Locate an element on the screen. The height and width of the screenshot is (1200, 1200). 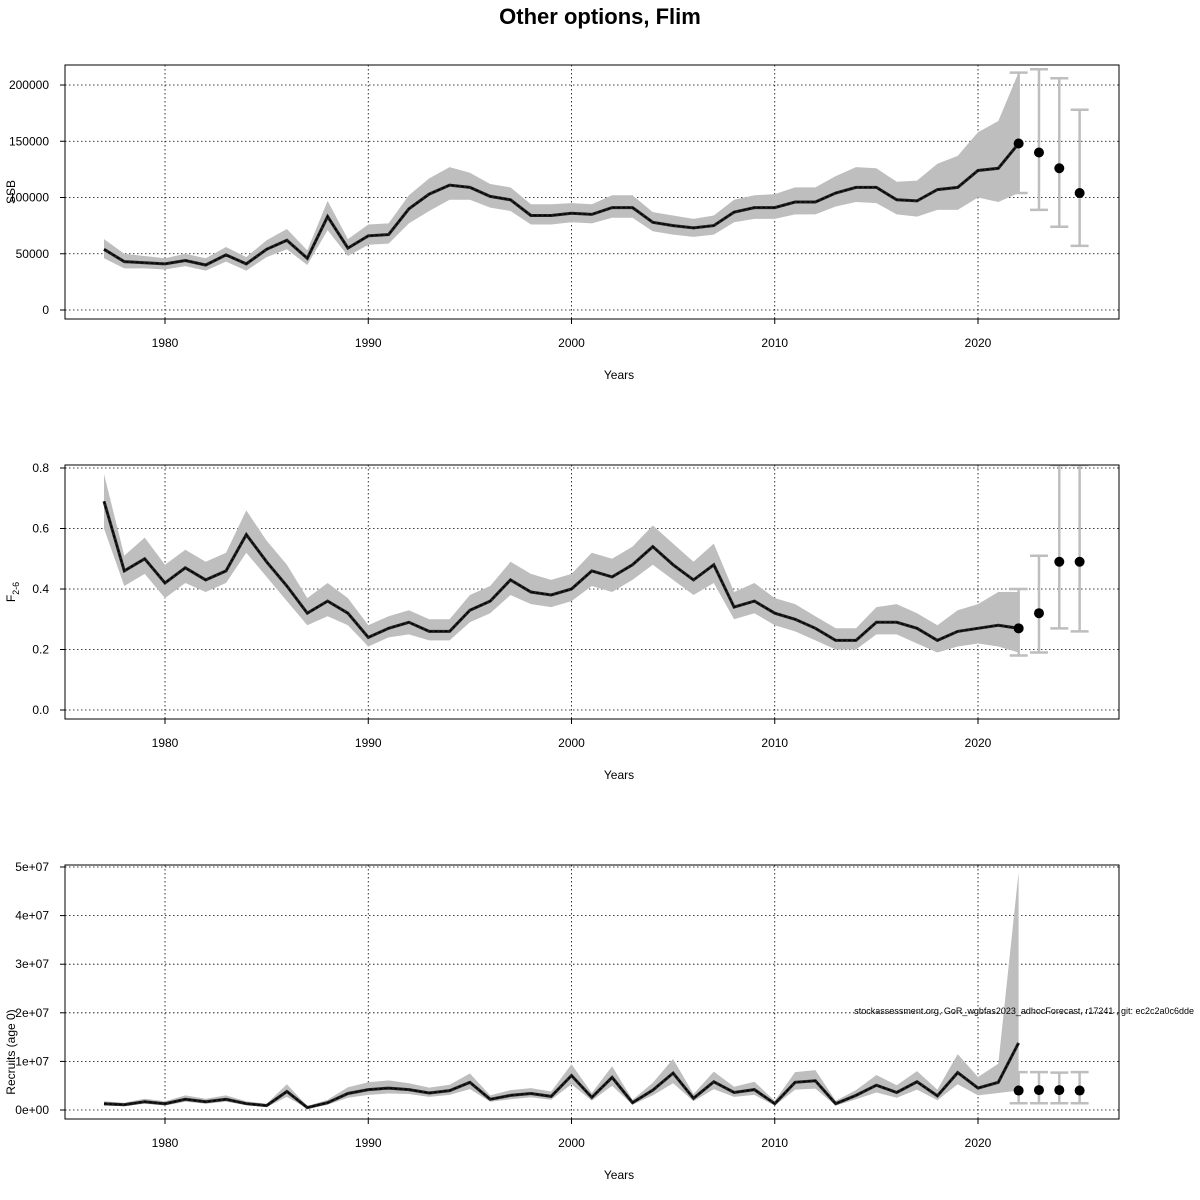
y-tick-label: 0.4 is located at coordinates (40, 589).